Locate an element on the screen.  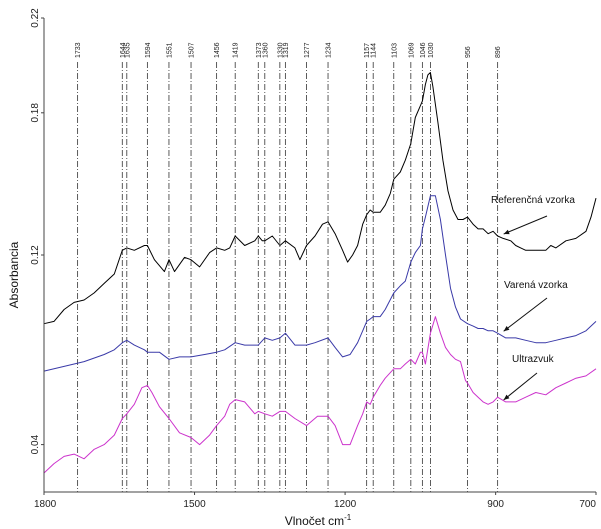
y-axis-title: Absorbancia is located at coordinates (14, 274).